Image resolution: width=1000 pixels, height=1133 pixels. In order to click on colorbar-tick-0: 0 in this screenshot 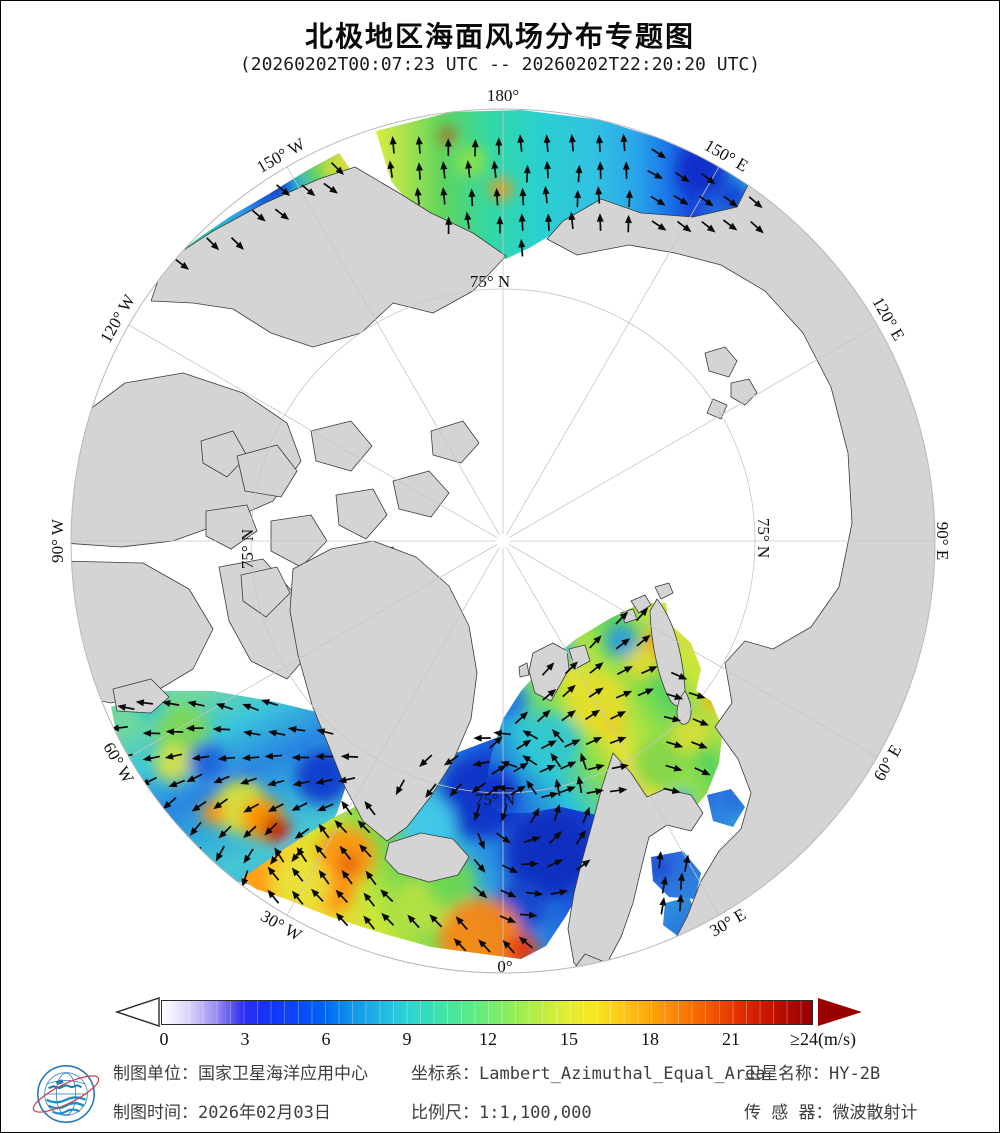, I will do `click(164, 1039)`.